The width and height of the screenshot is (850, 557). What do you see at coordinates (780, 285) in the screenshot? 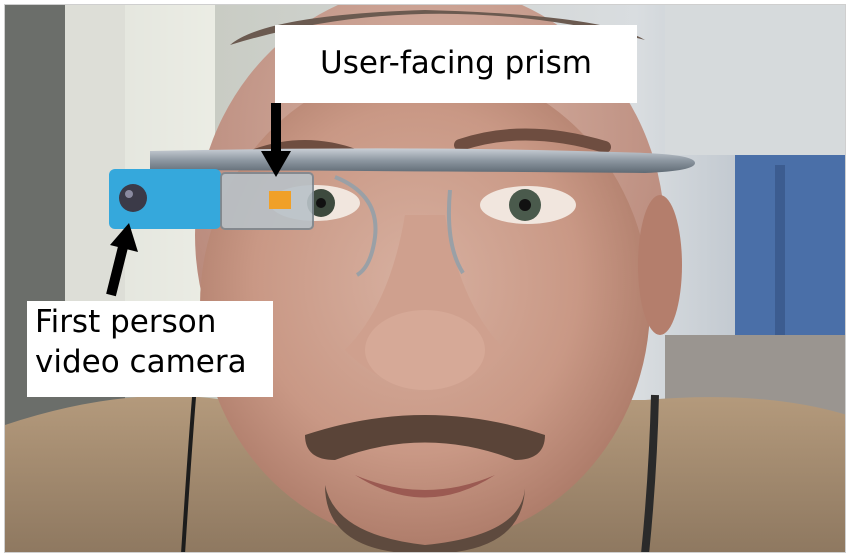
I see `curtain-fold` at bounding box center [780, 285].